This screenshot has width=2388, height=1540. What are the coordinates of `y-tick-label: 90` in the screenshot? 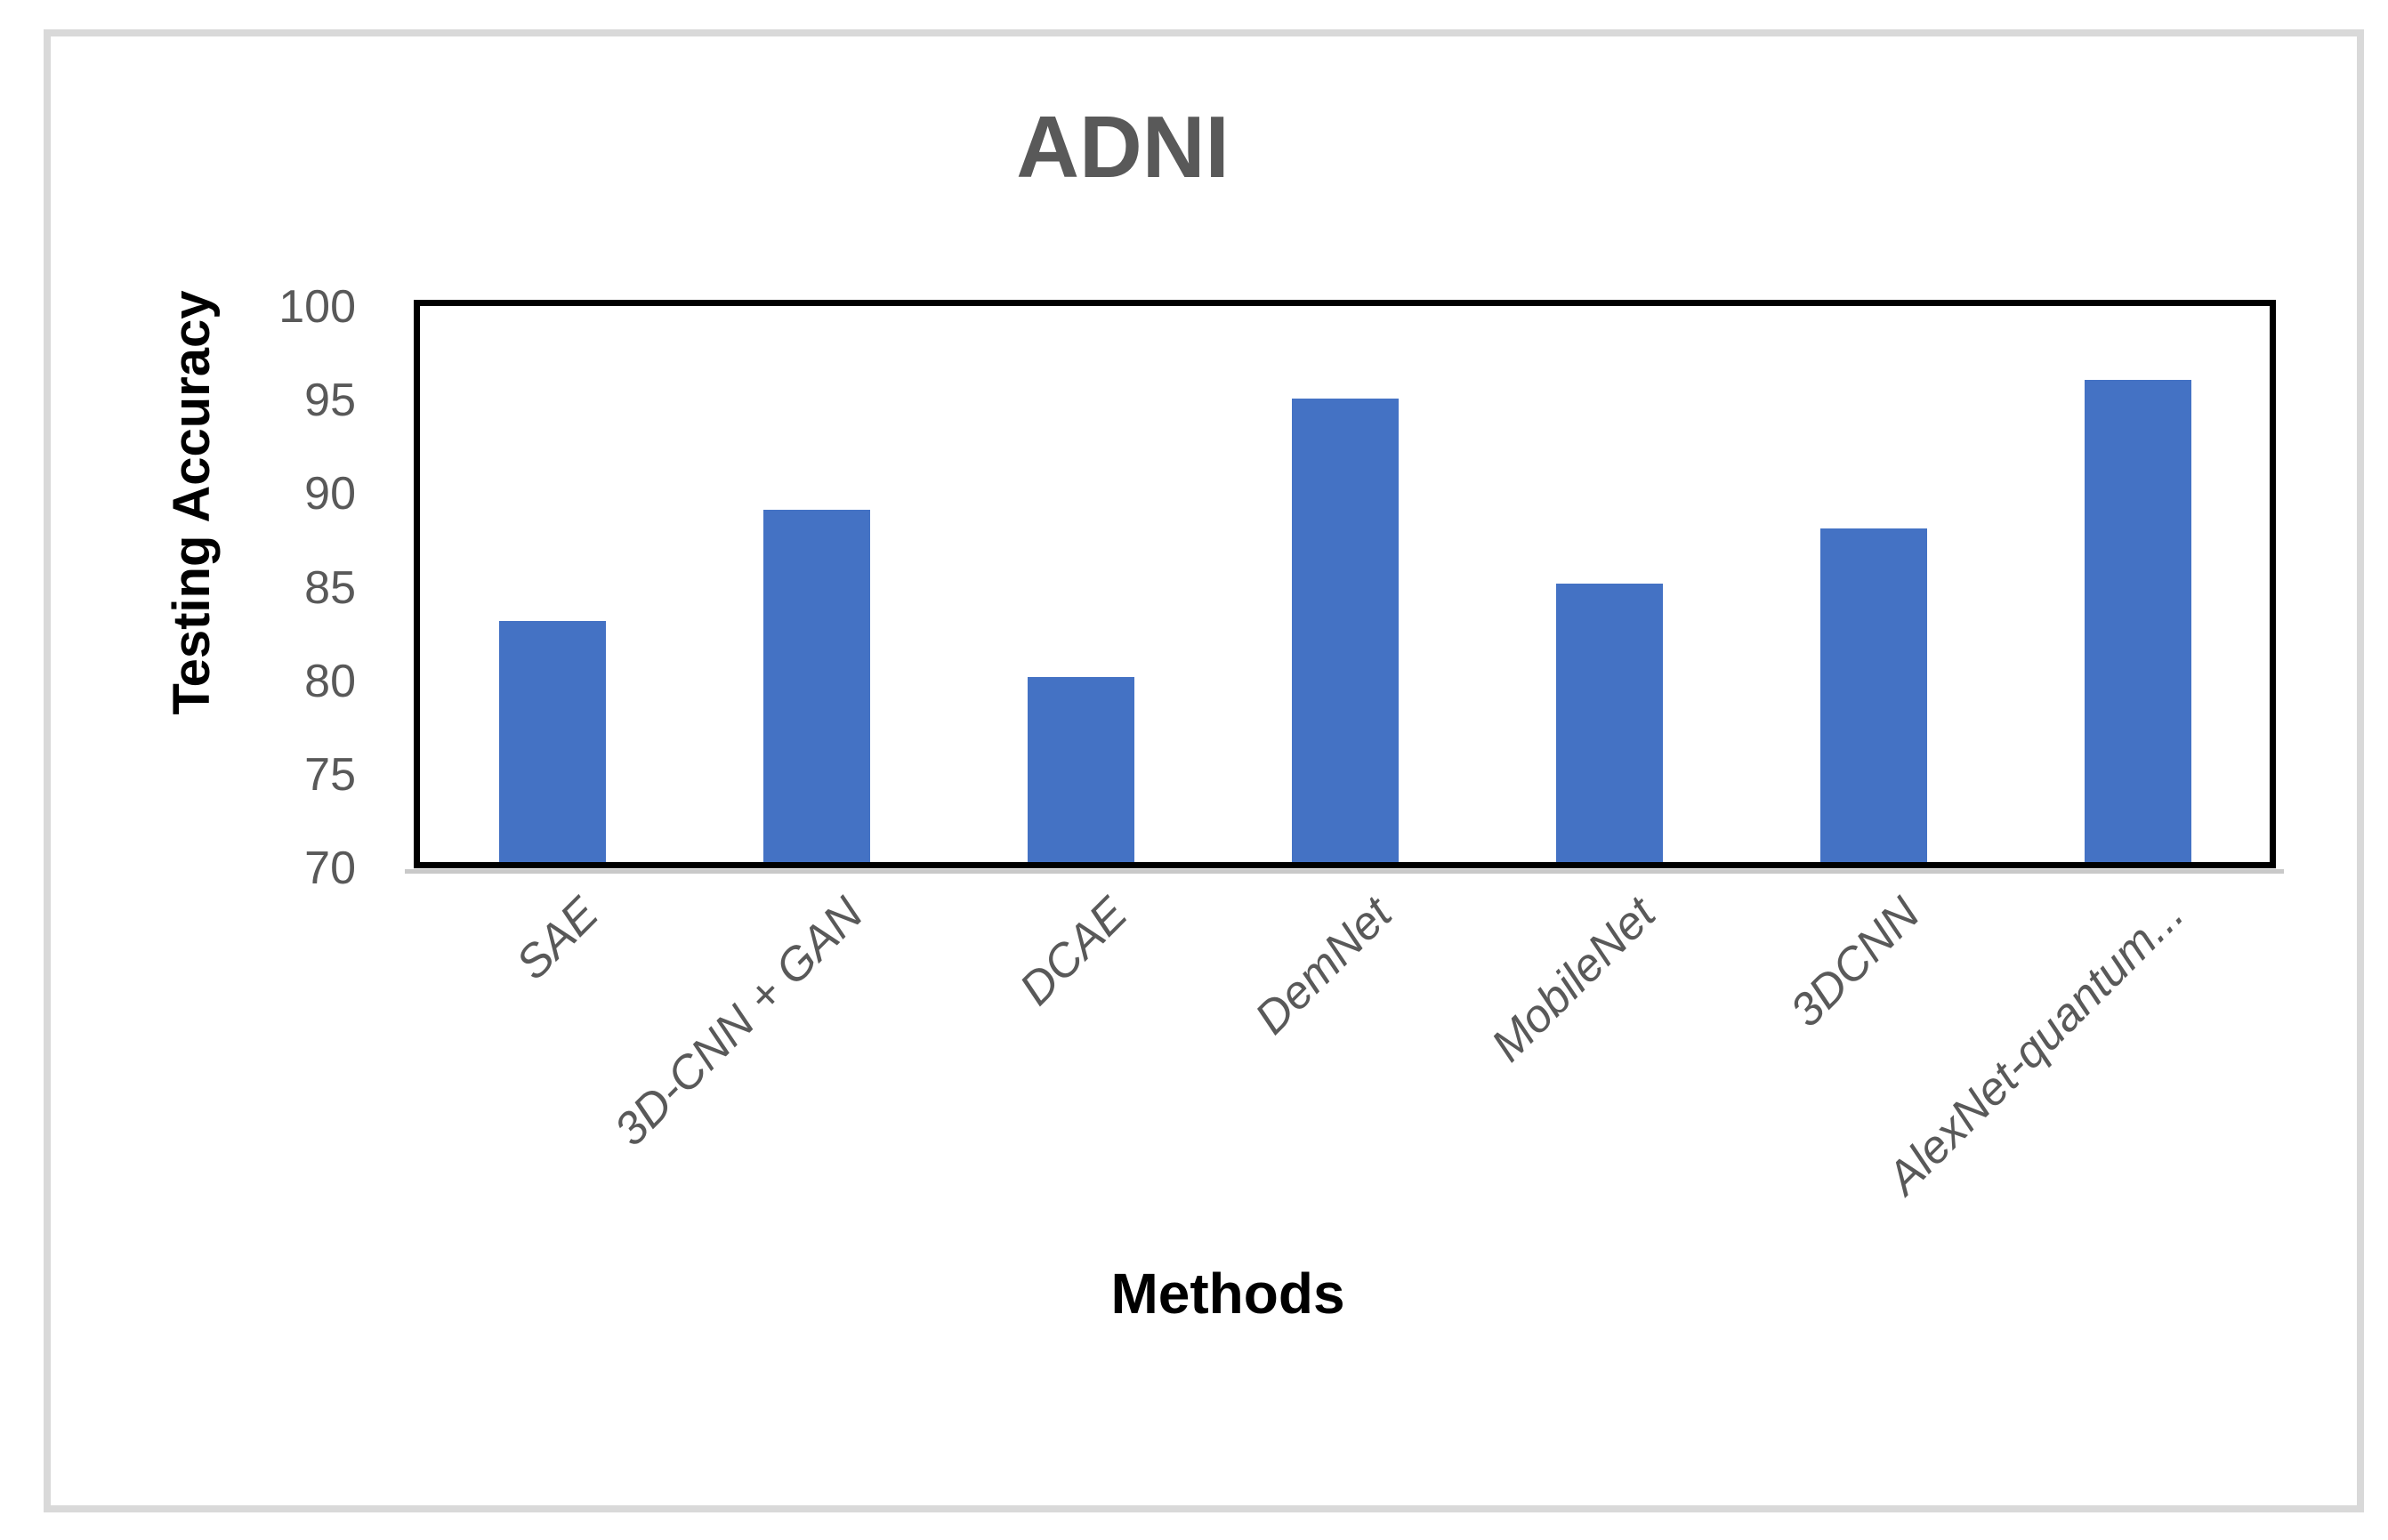 It's located at (330, 494).